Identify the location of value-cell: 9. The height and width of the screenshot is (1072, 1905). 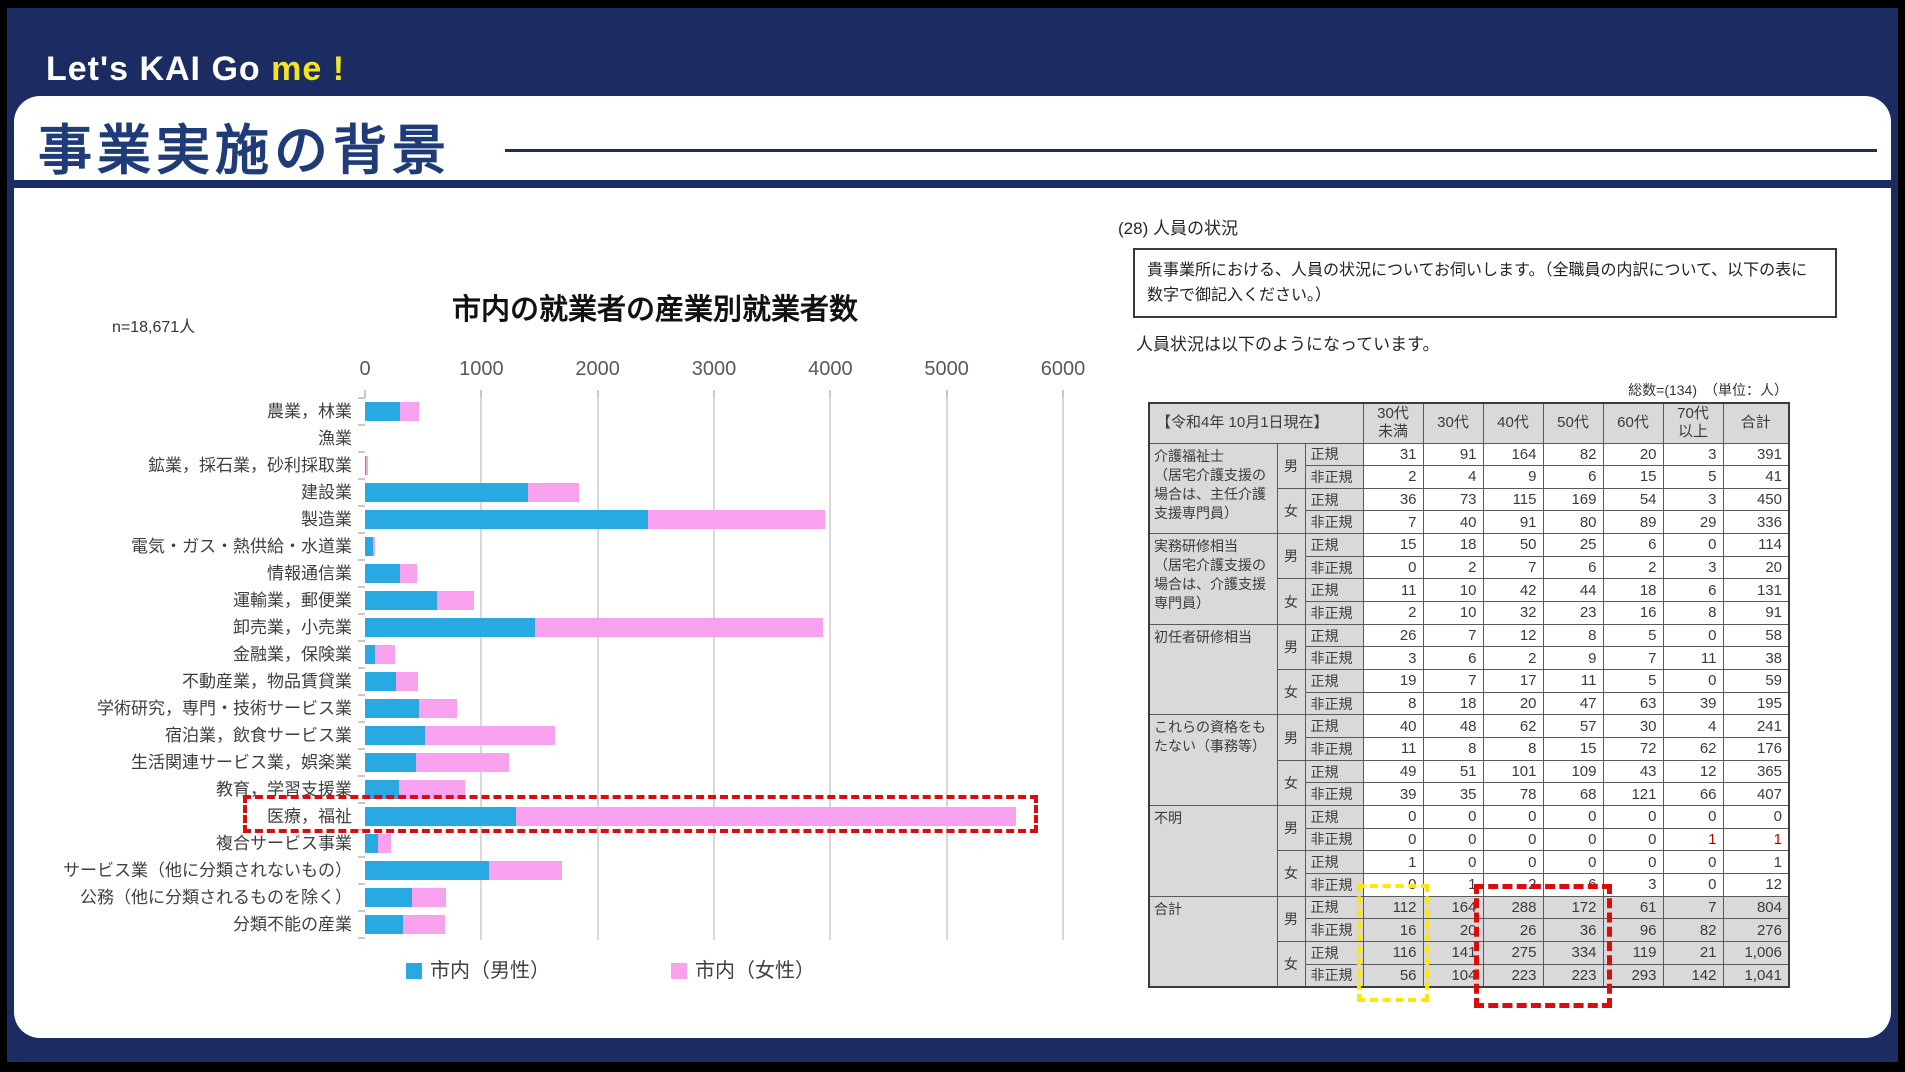
(1573, 658).